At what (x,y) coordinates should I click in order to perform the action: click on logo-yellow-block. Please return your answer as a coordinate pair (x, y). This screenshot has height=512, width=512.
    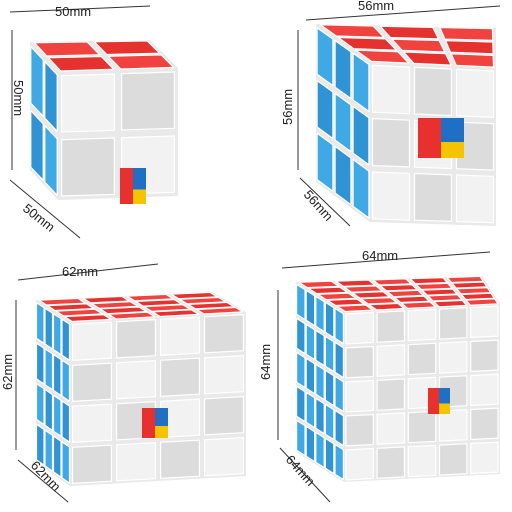
    Looking at the image, I should click on (444, 408).